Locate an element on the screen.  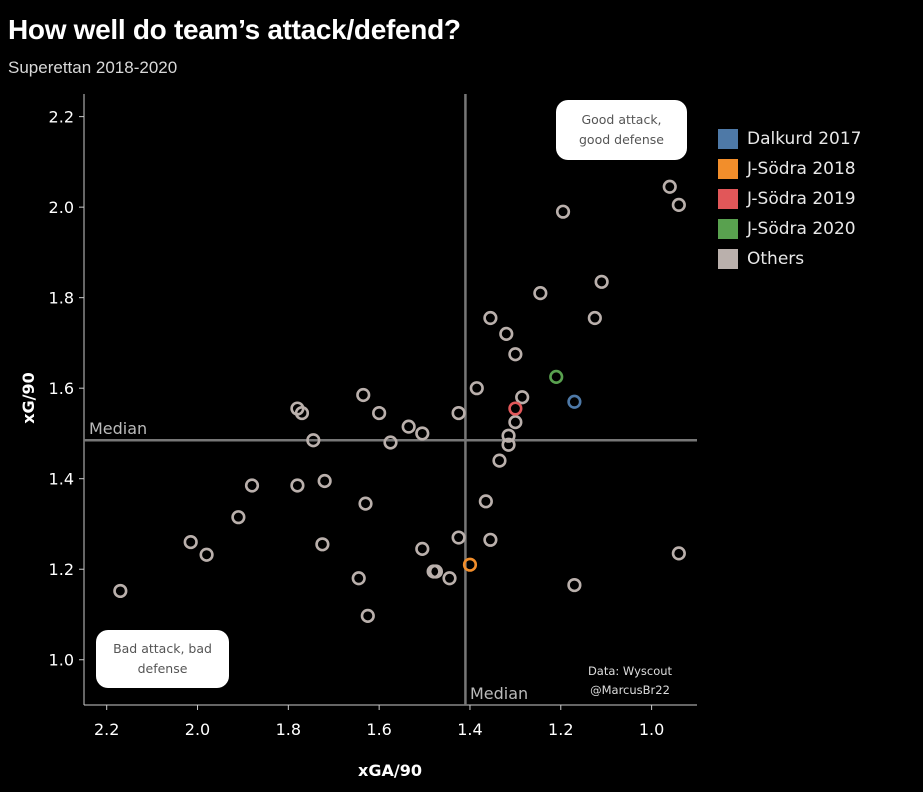
median-horizontal-label: Median is located at coordinates (118, 428).